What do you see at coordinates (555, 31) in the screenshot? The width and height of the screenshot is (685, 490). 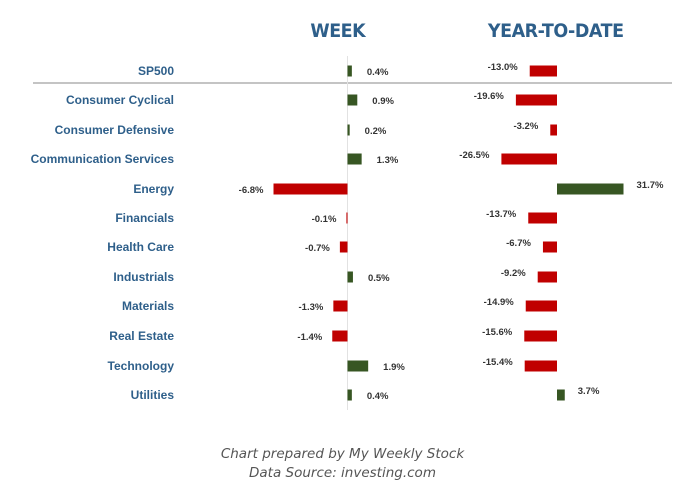 I see `ytd-header: YEAR-TO-DATE` at bounding box center [555, 31].